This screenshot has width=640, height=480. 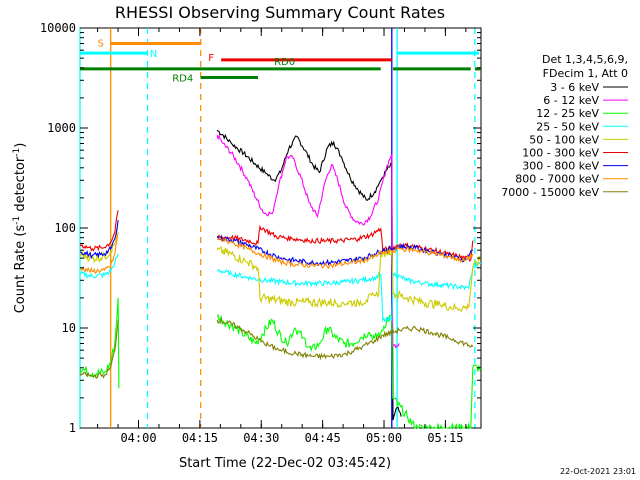 What do you see at coordinates (560, 166) in the screenshot?
I see `legend-label: 300 - 800 keV` at bounding box center [560, 166].